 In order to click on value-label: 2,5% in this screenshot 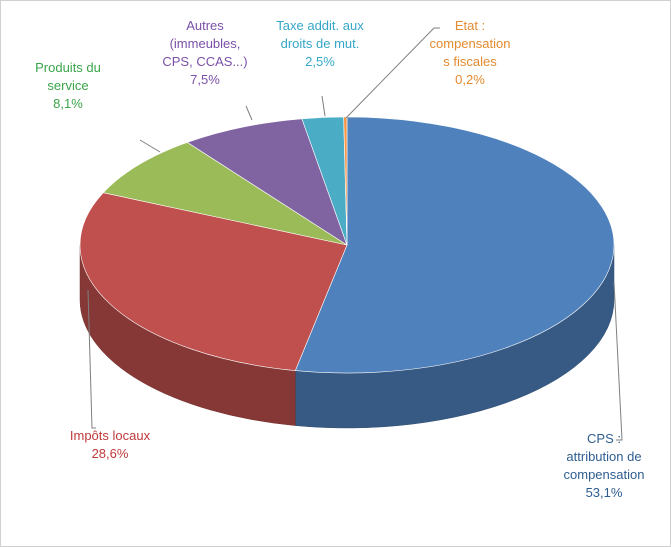, I will do `click(320, 61)`.